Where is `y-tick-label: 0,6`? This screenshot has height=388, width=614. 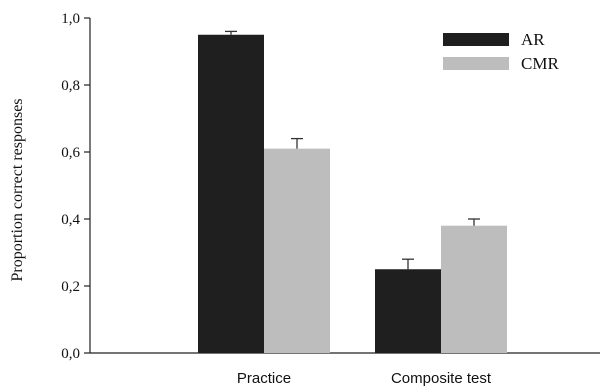
y-tick-label: 0,6 is located at coordinates (70, 153).